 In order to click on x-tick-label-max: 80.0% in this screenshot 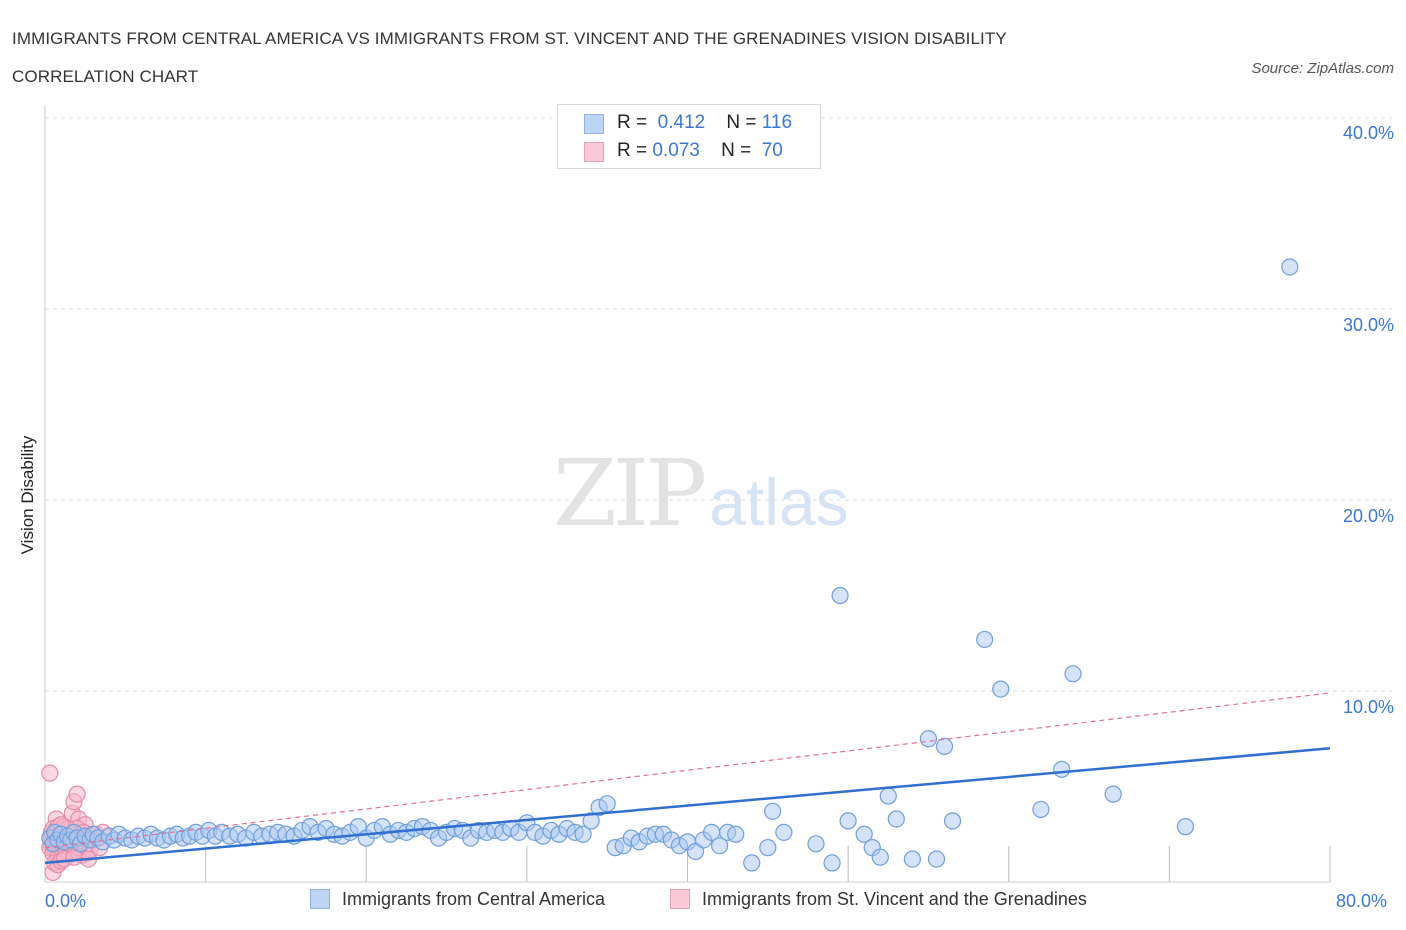, I will do `click(1362, 901)`.